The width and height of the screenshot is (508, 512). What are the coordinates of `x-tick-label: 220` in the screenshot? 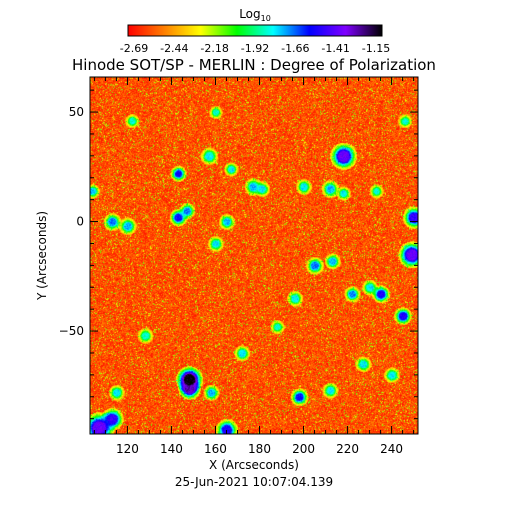 It's located at (347, 449).